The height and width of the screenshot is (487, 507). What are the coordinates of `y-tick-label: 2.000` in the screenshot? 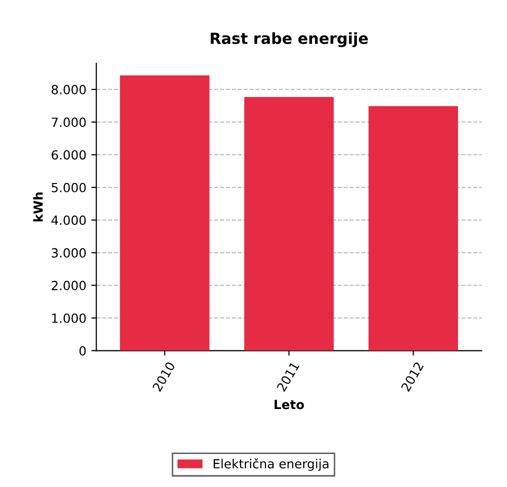 It's located at (69, 285).